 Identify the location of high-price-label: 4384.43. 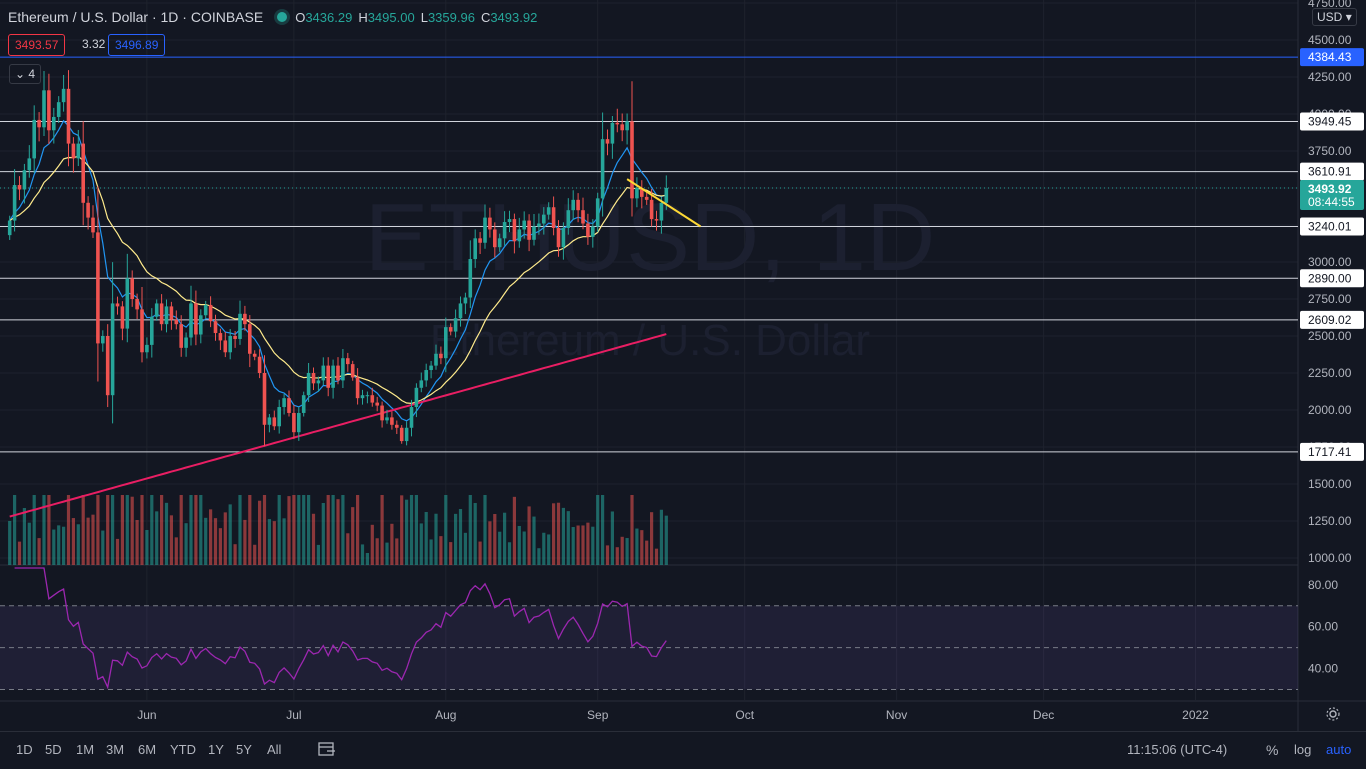
(1330, 57).